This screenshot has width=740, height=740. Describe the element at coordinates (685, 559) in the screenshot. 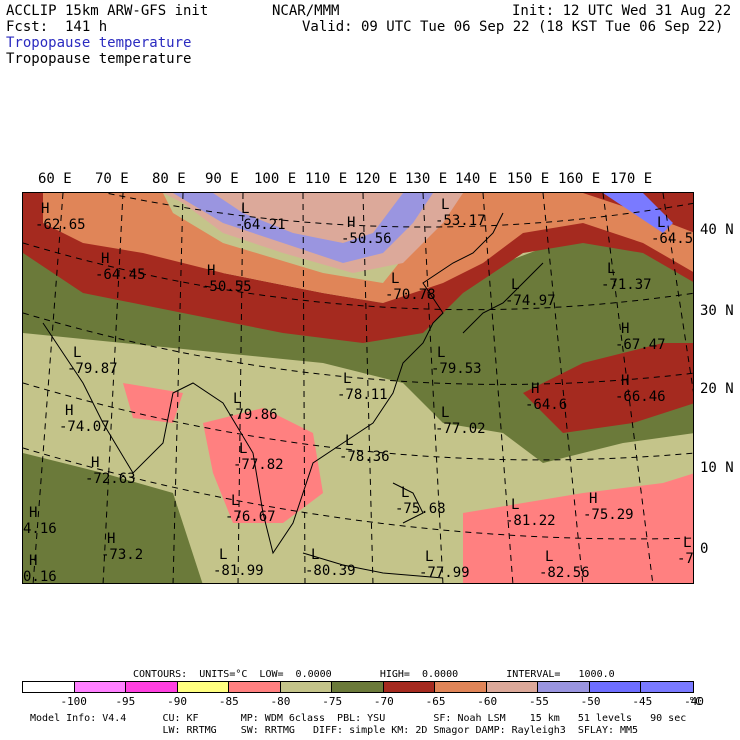

I see `extremum-value: -78.9` at that location.